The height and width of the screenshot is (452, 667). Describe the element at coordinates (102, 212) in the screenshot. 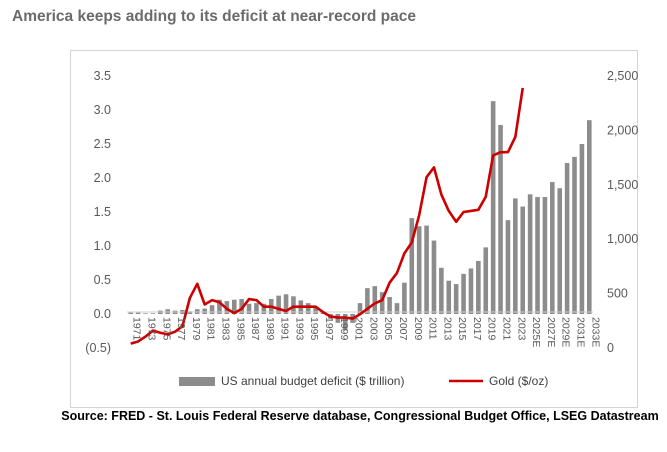

I see `left-tick-label: 1.5` at that location.